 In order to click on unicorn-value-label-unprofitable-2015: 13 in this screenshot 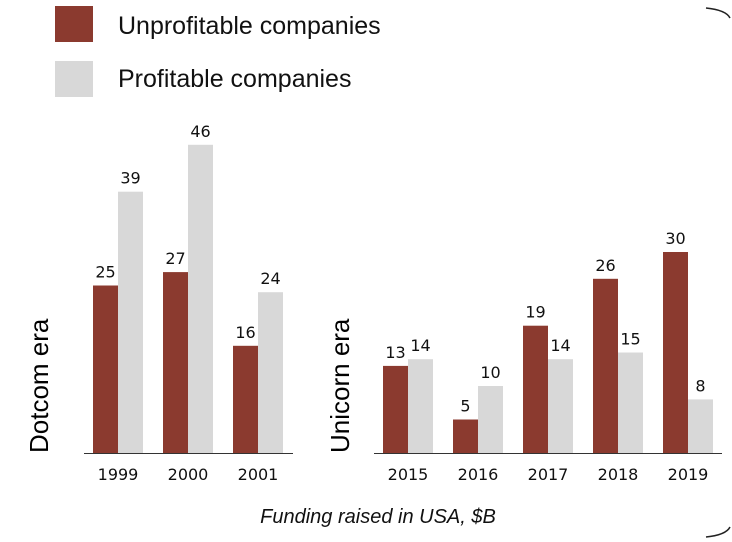, I will do `click(395, 352)`.